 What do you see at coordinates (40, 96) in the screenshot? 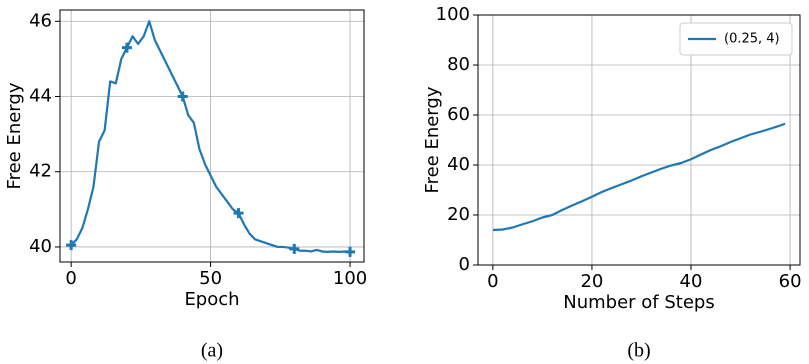
I see `y-tick-label: 44` at bounding box center [40, 96].